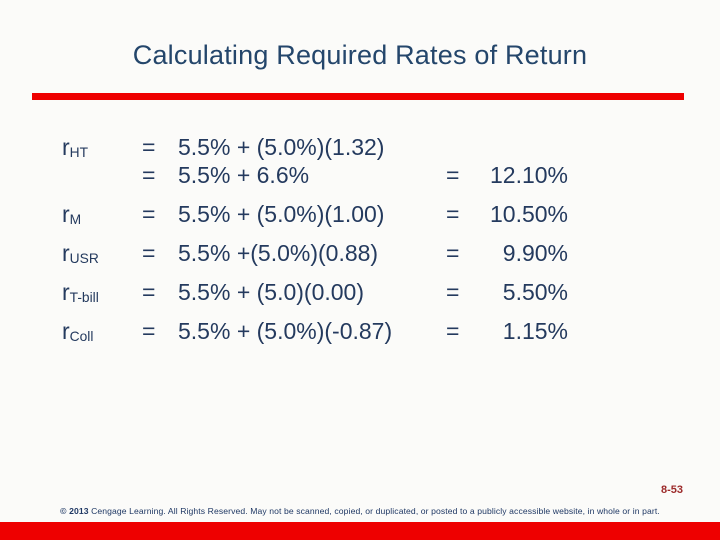  Describe the element at coordinates (102, 147) in the screenshot. I see `rate-label-ht: rHT` at that location.